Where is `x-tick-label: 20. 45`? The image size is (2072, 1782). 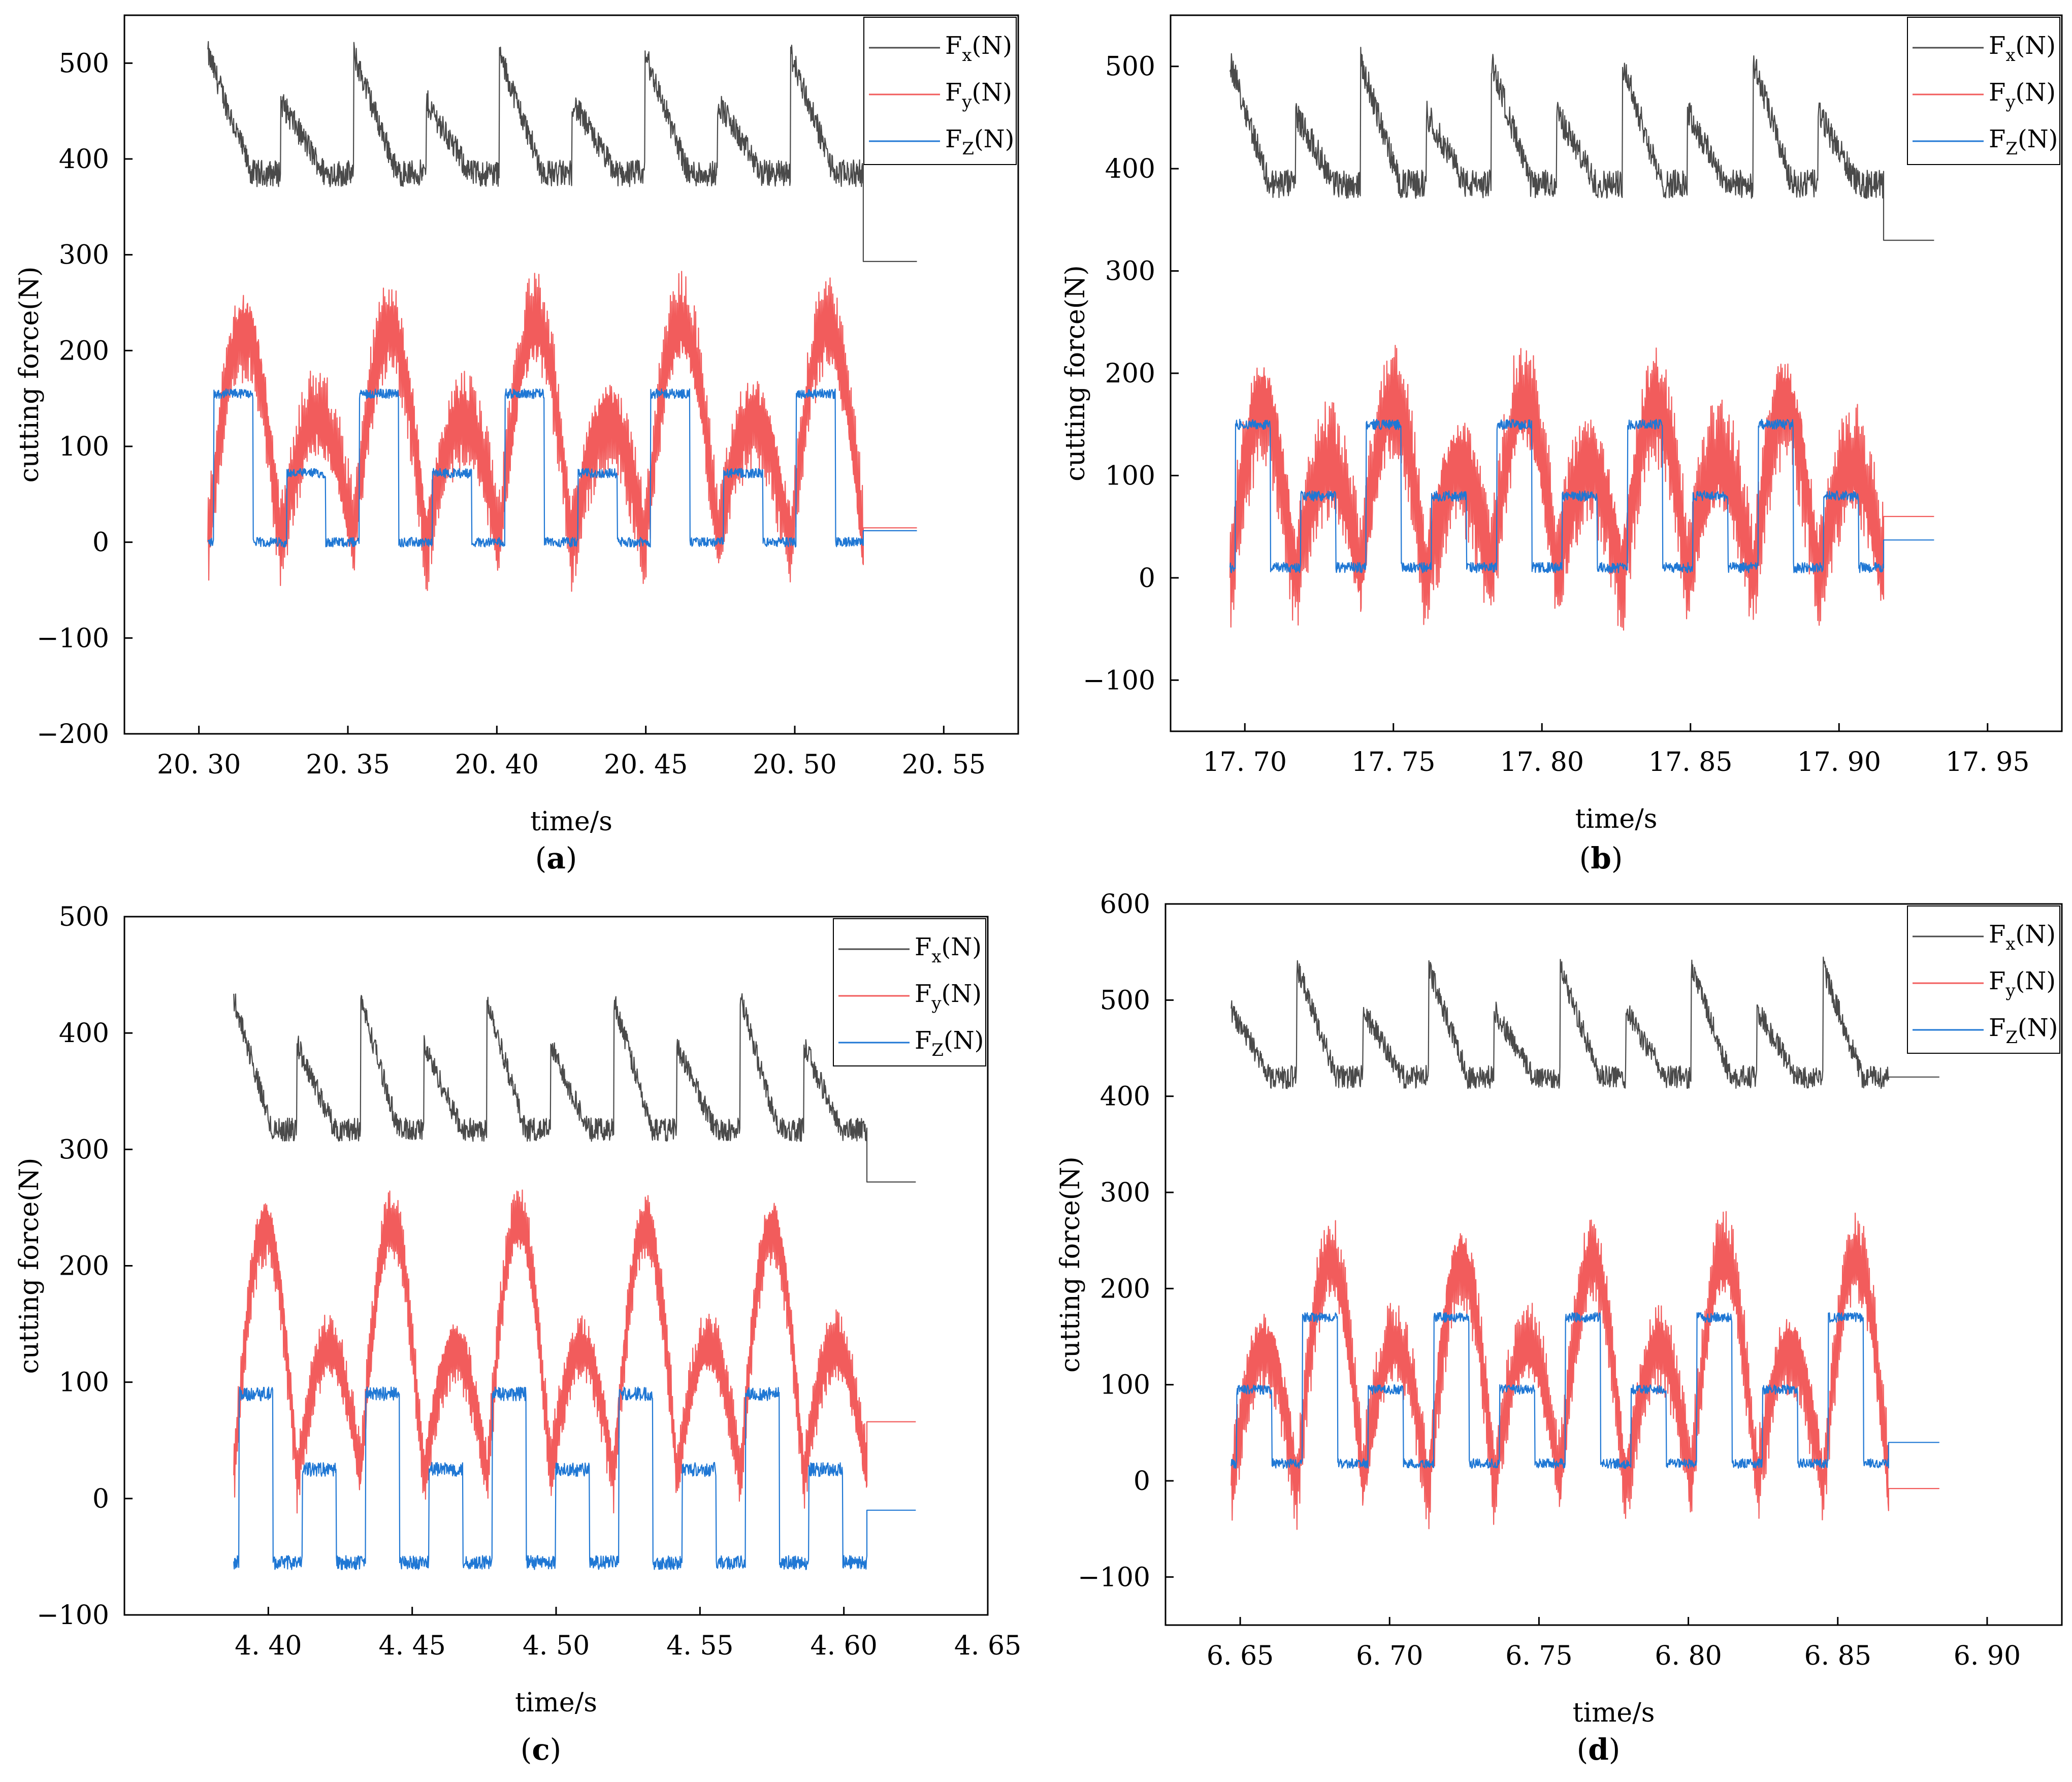 x-tick-label: 20. 45 is located at coordinates (646, 765).